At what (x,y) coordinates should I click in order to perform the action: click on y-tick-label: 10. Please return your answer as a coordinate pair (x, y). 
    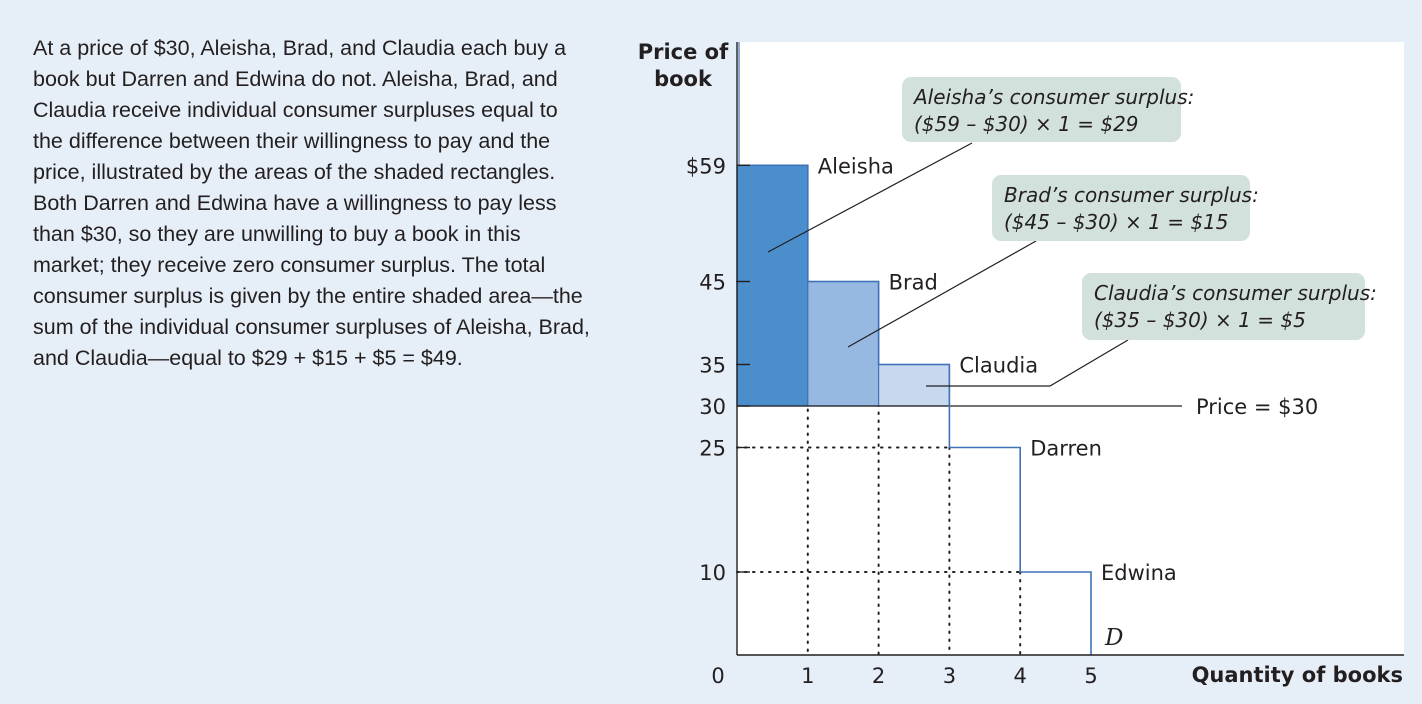
    Looking at the image, I should click on (712, 573).